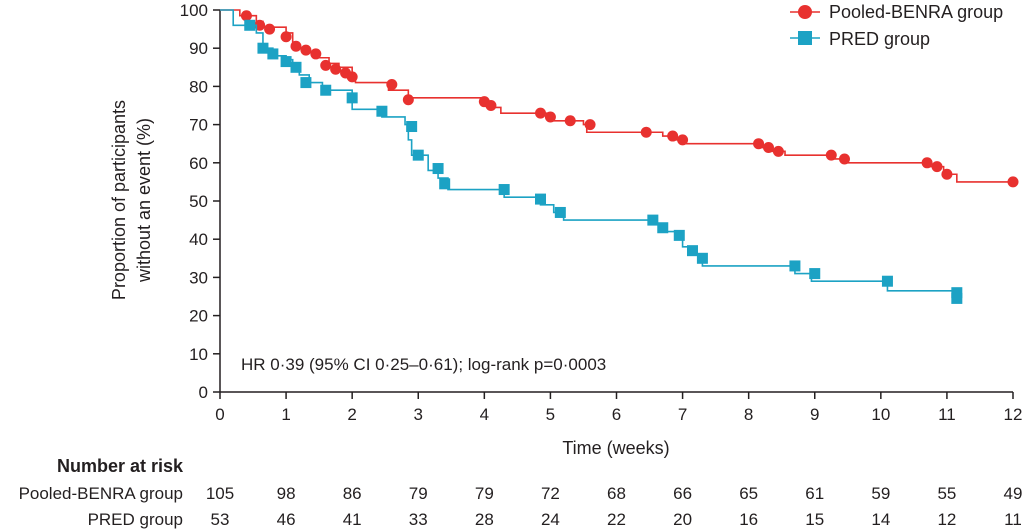 Image resolution: width=1024 pixels, height=531 pixels. I want to click on risk-value: 61, so click(814, 493).